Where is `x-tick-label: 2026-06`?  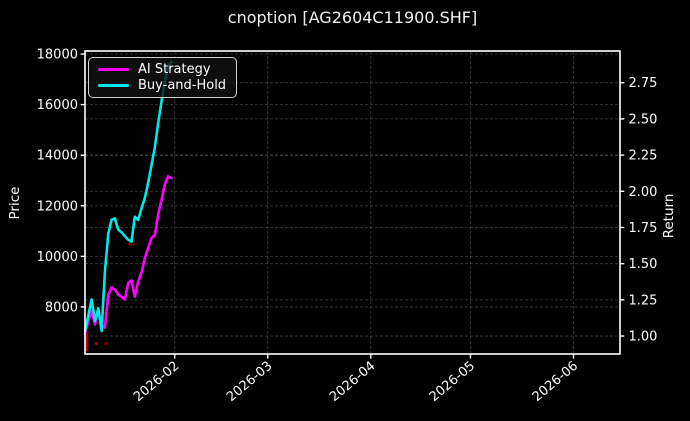
x-tick-label: 2026-06 is located at coordinates (555, 382).